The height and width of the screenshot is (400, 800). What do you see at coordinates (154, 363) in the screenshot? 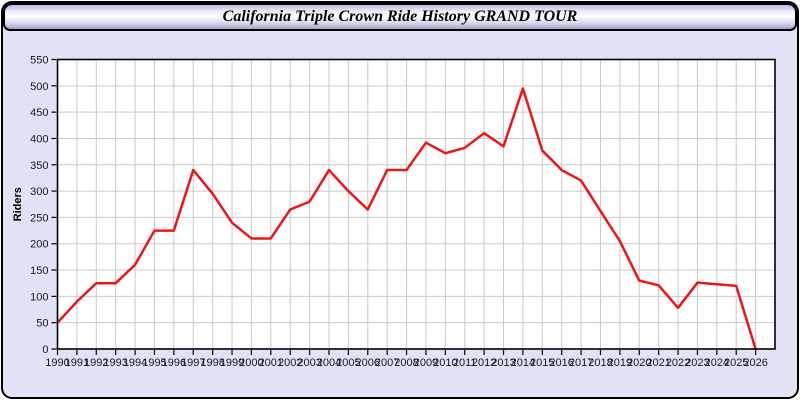
I see `x-tick-label: 1995` at bounding box center [154, 363].